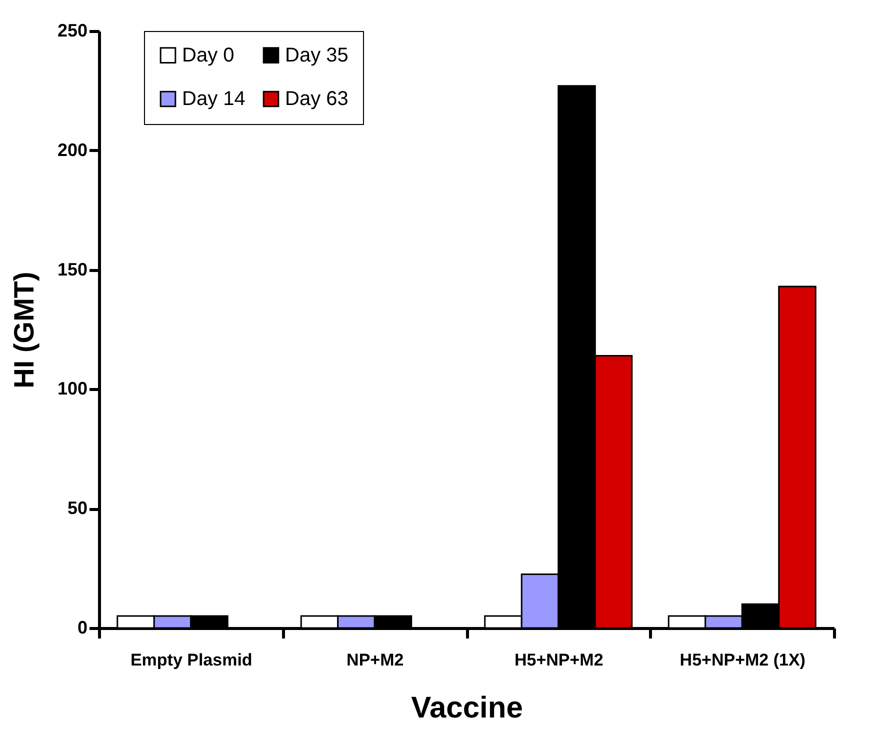 This screenshot has width=869, height=733. What do you see at coordinates (82, 628) in the screenshot?
I see `y-tick-label: 0` at bounding box center [82, 628].